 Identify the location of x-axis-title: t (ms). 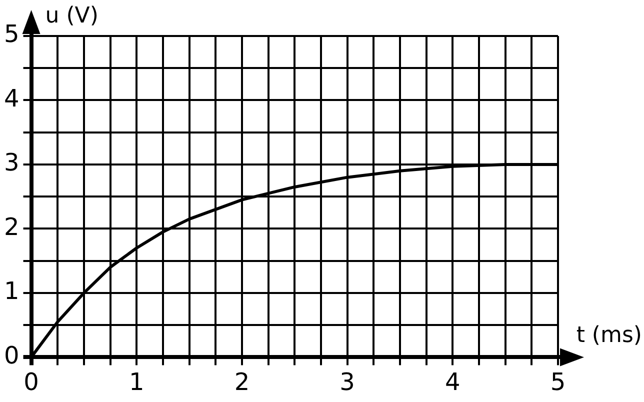
(609, 335).